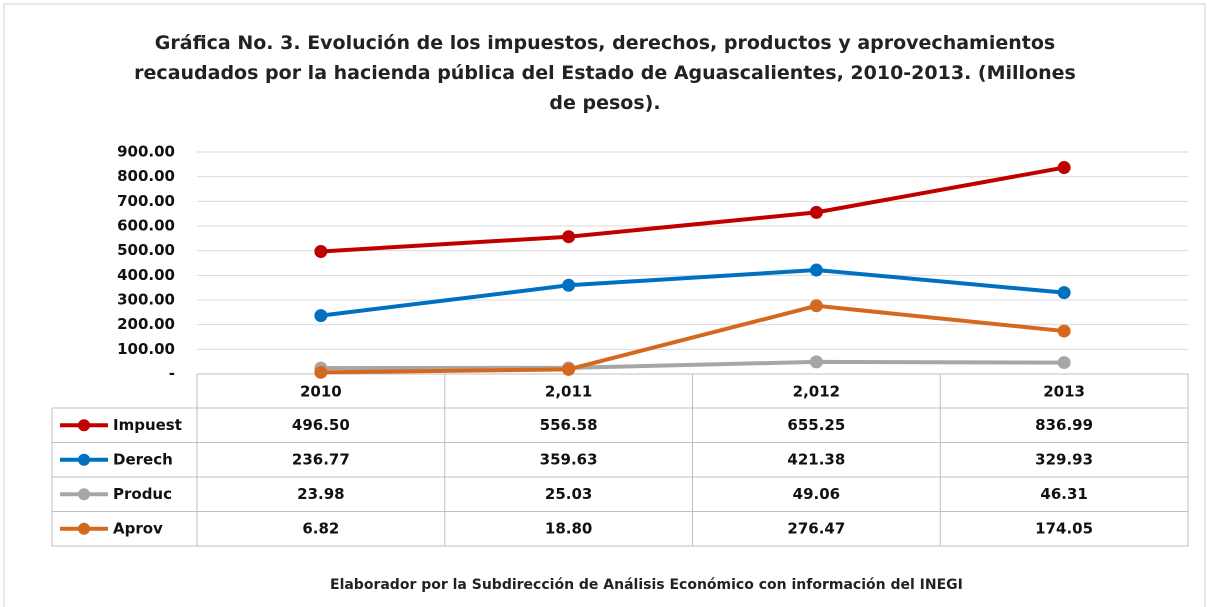 The image size is (1209, 607). What do you see at coordinates (569, 459) in the screenshot?
I see `table-value: 359.63` at bounding box center [569, 459].